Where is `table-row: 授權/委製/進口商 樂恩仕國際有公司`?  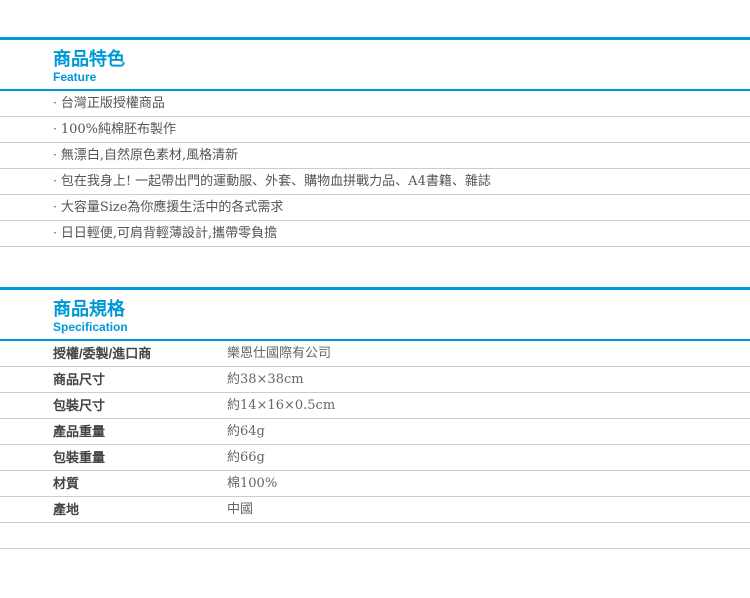
table-row: 授權/委製/進口商 樂恩仕國際有公司 is located at coordinates (375, 354).